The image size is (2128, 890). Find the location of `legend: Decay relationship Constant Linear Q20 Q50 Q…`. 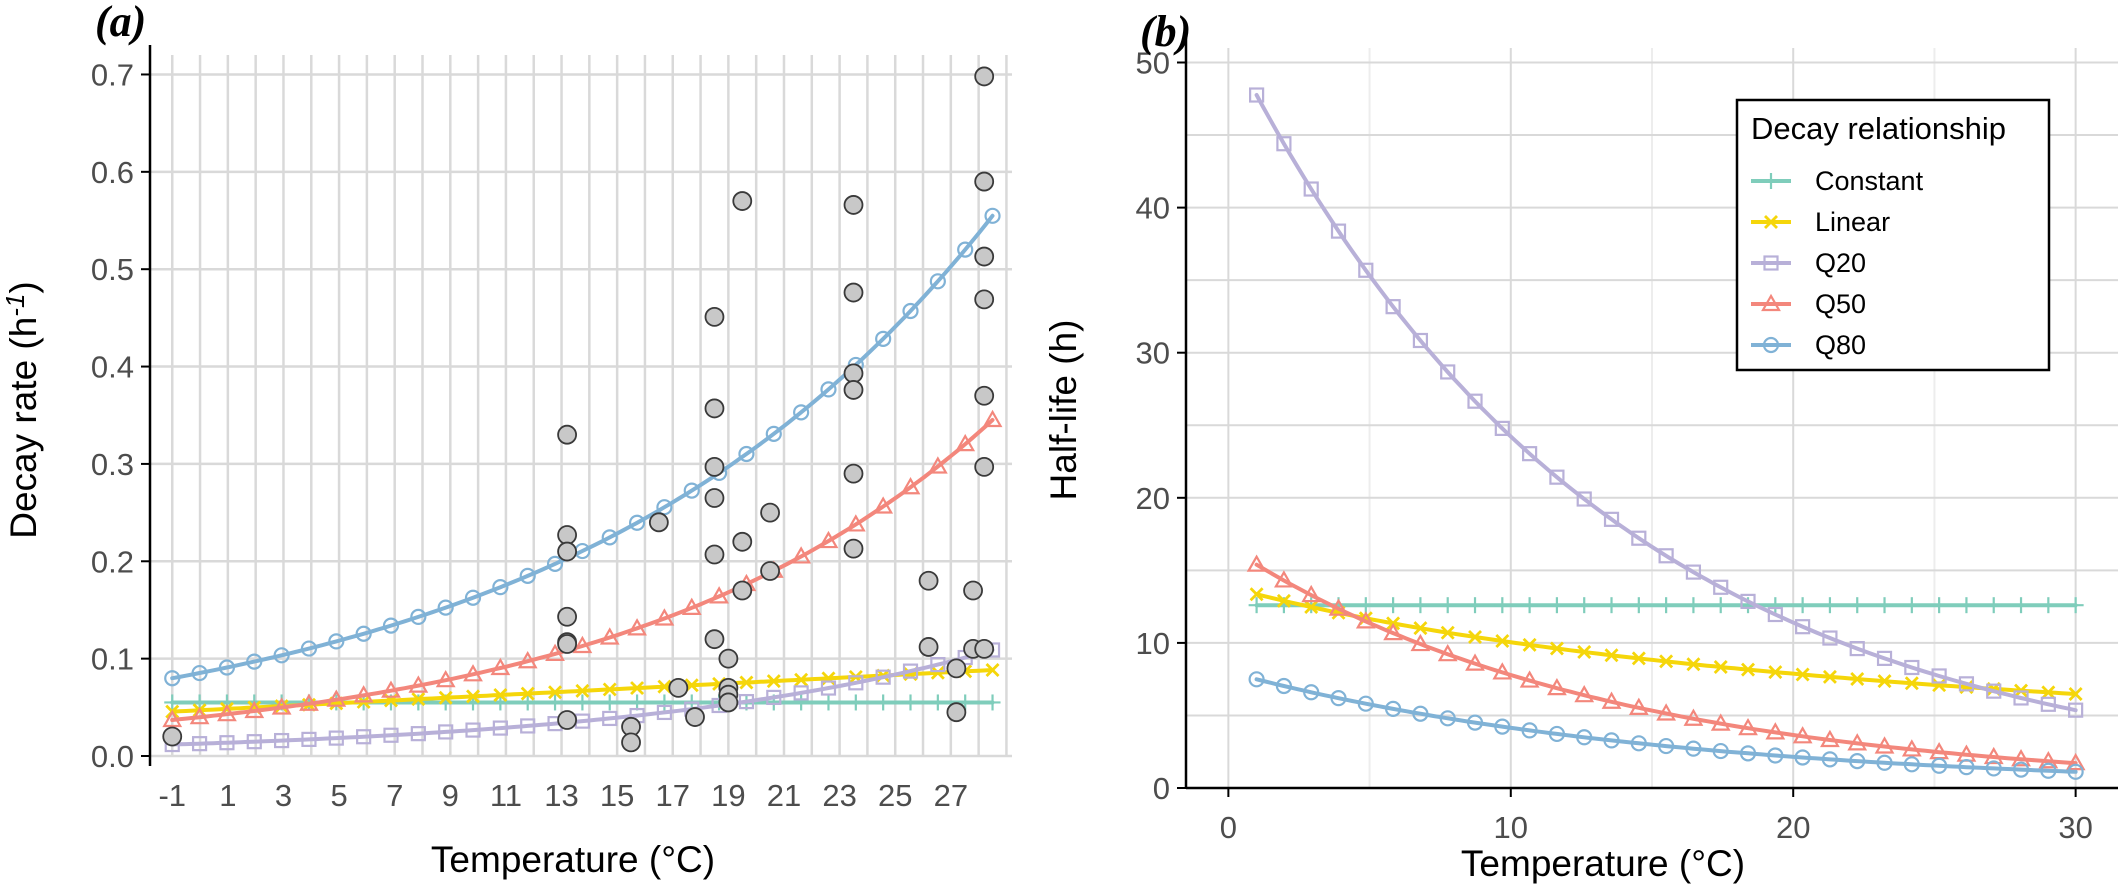

legend: Decay relationship Constant Linear Q20 Q50 Q… is located at coordinates (1893, 235).